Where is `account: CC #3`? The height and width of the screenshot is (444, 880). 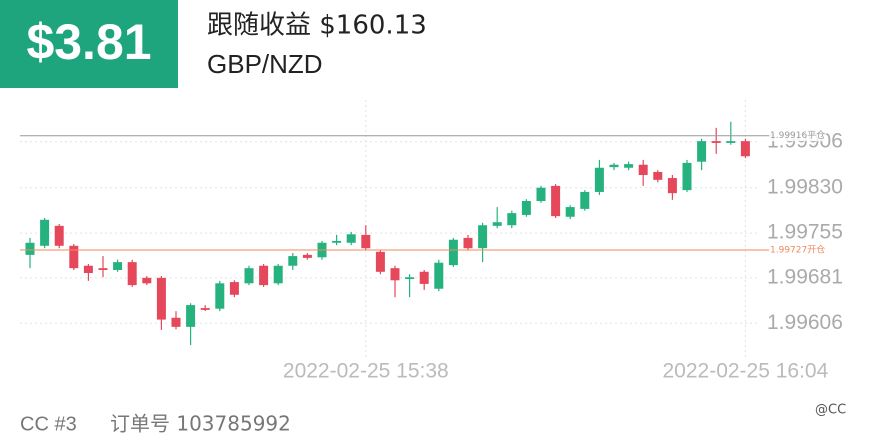
account: CC #3 is located at coordinates (48, 424).